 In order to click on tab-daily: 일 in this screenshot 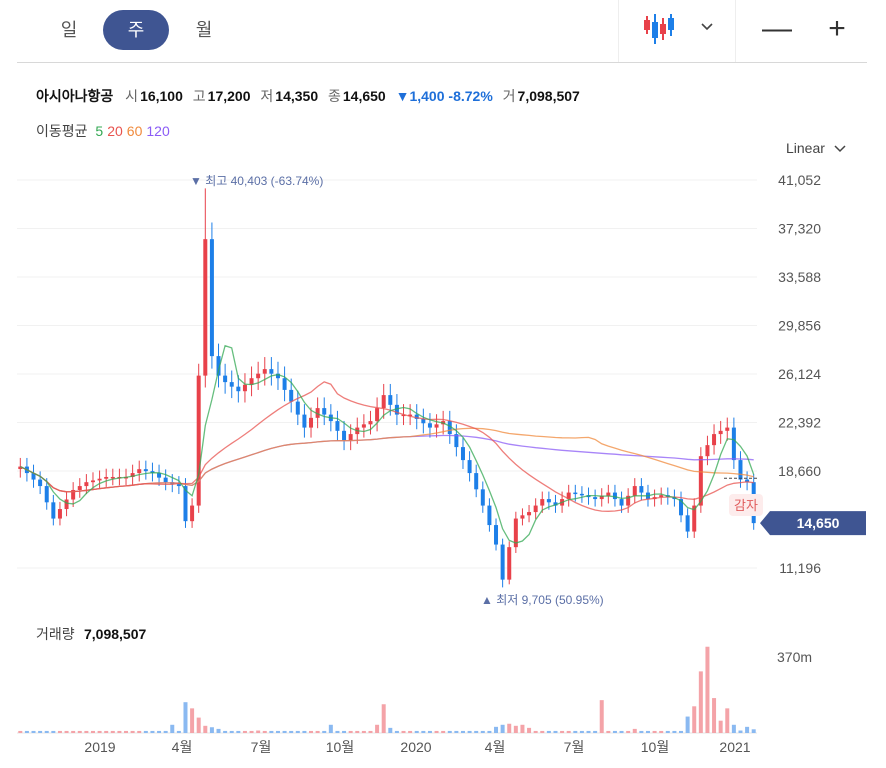, I will do `click(69, 30)`.